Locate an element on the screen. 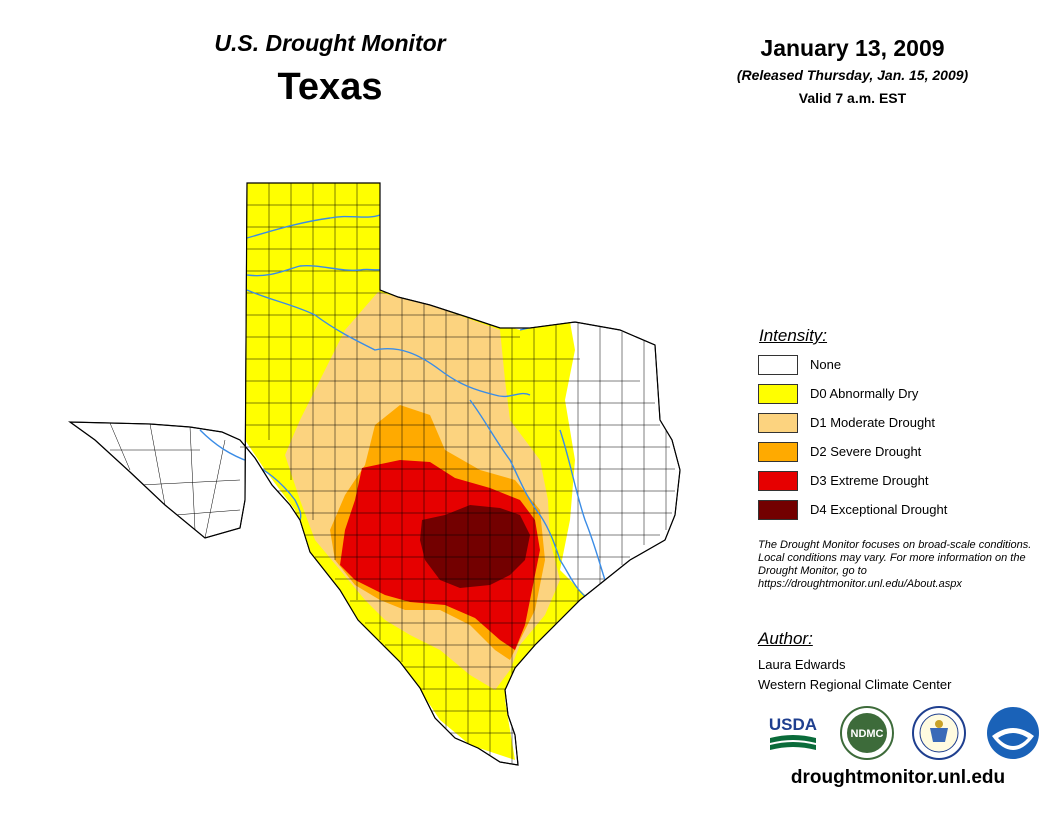  commerce-seal is located at coordinates (939, 733).